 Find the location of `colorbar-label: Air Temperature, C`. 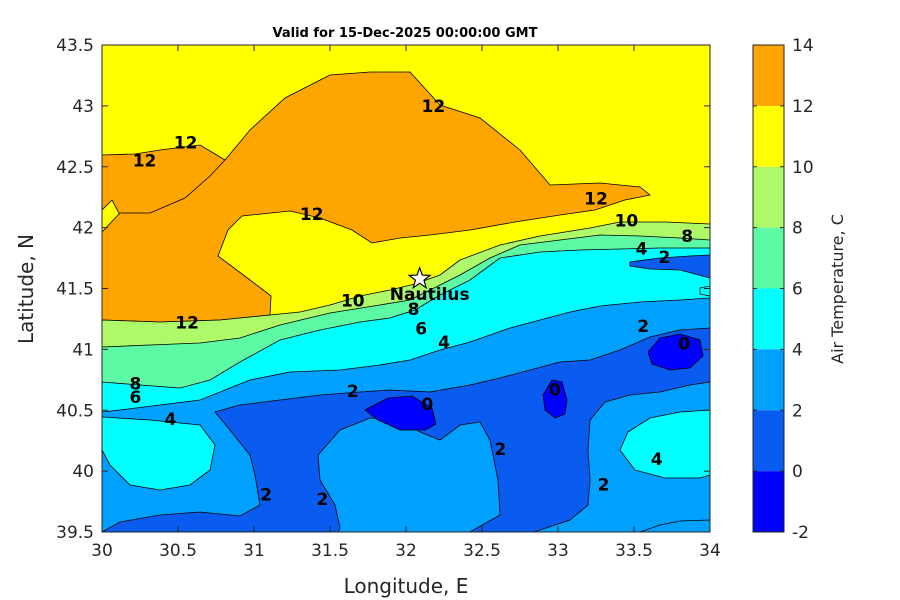

colorbar-label: Air Temperature, C is located at coordinates (837, 289).